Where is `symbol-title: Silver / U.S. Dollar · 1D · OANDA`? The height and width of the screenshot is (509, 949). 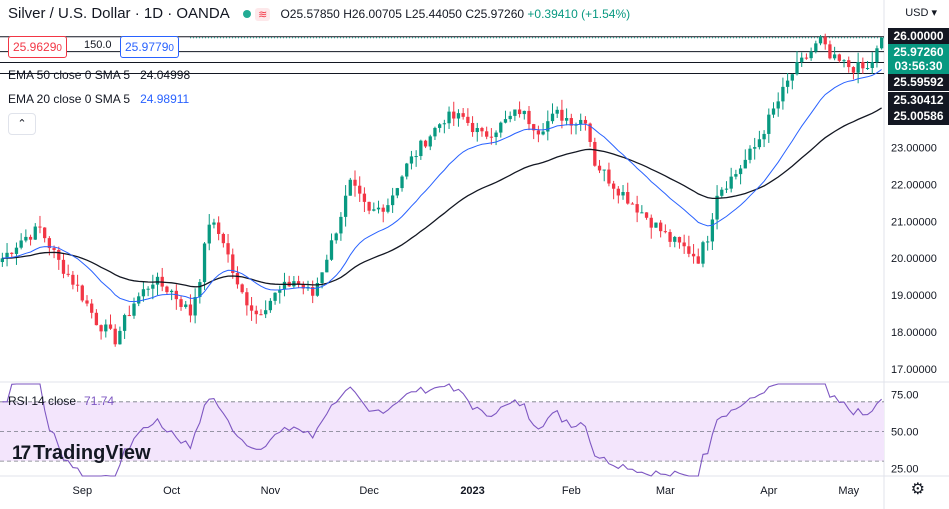 symbol-title: Silver / U.S. Dollar · 1D · OANDA is located at coordinates (118, 13).